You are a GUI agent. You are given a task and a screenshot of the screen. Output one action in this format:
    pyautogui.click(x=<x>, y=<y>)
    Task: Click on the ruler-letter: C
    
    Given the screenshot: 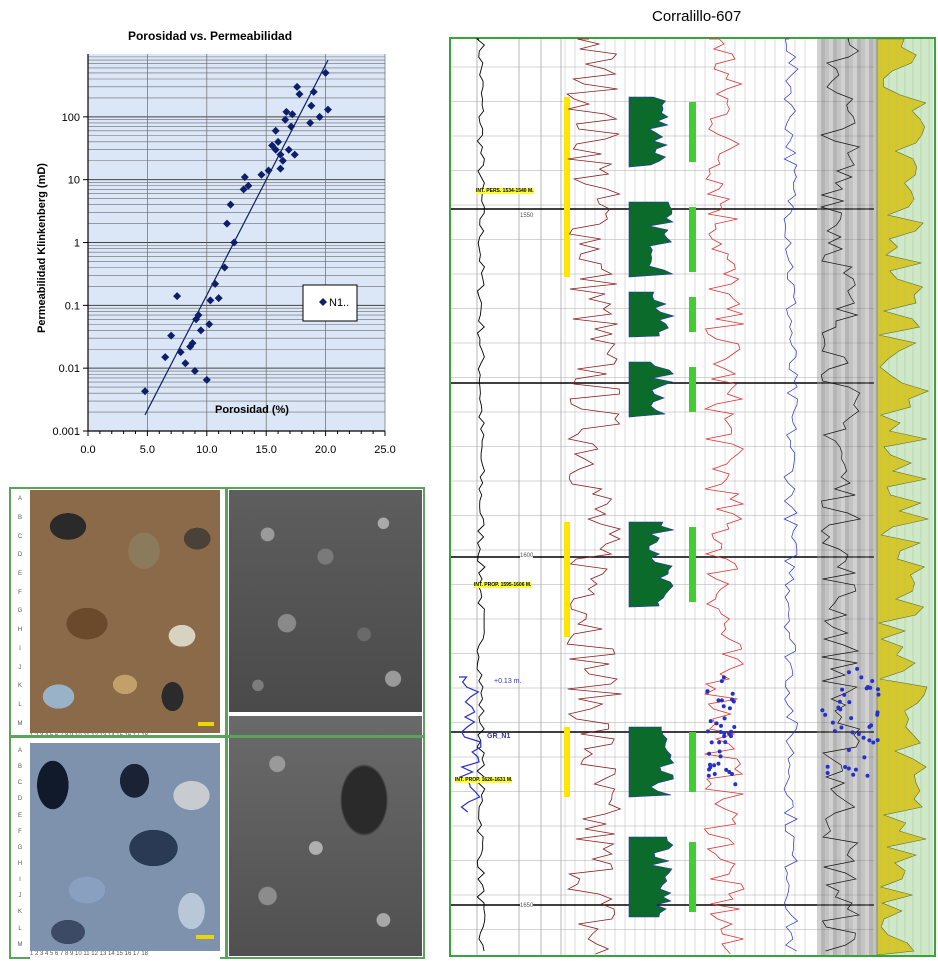 What is the action you would take?
    pyautogui.click(x=20, y=537)
    